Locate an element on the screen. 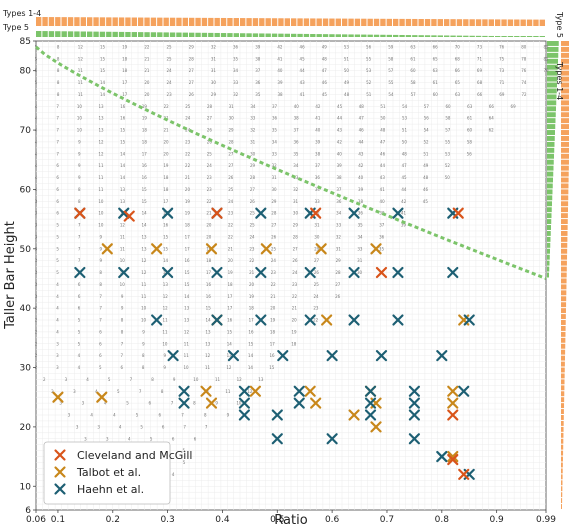 Image resolution: width=571 pixels, height=529 pixels. cell-number: 65 is located at coordinates (436, 58).